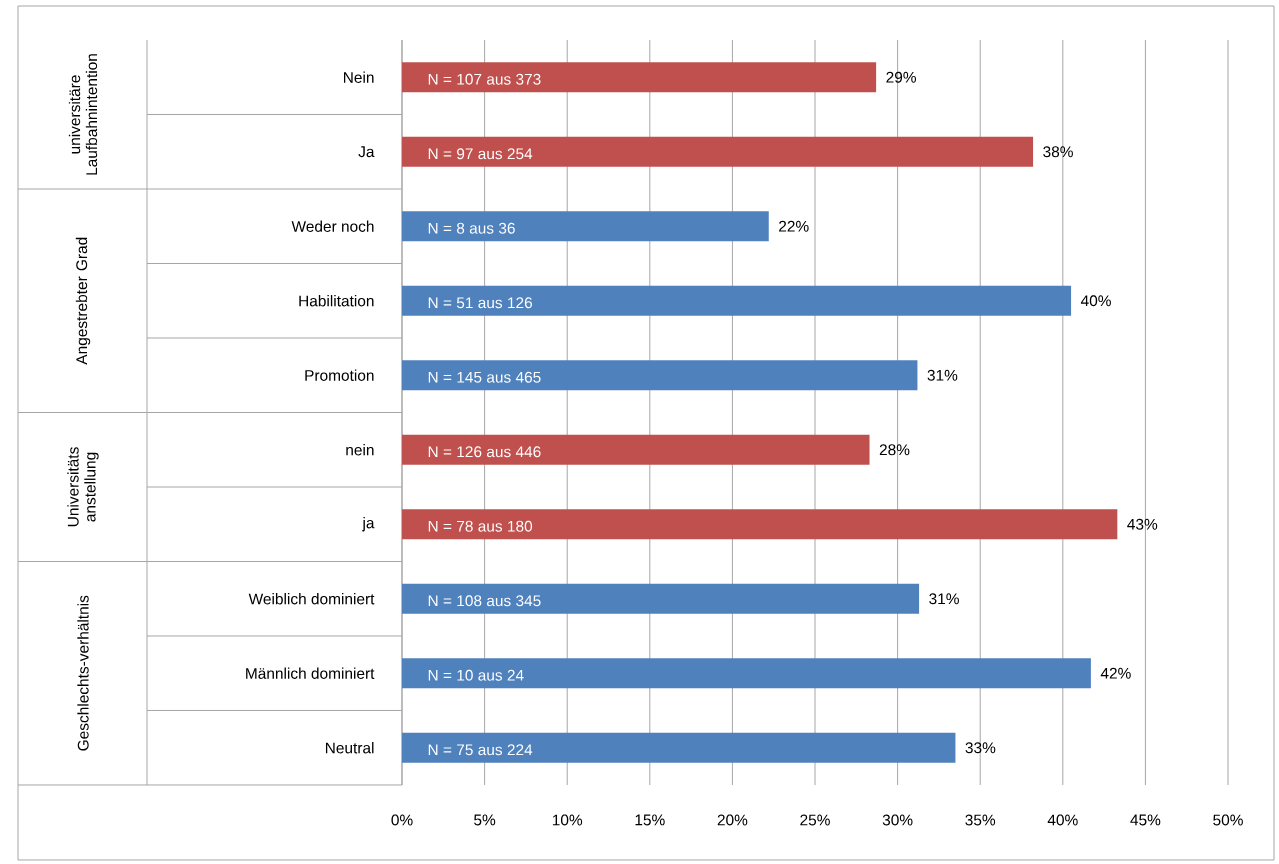  Describe the element at coordinates (311, 599) in the screenshot. I see `y-tick-label: Weiblich dominiert` at that location.